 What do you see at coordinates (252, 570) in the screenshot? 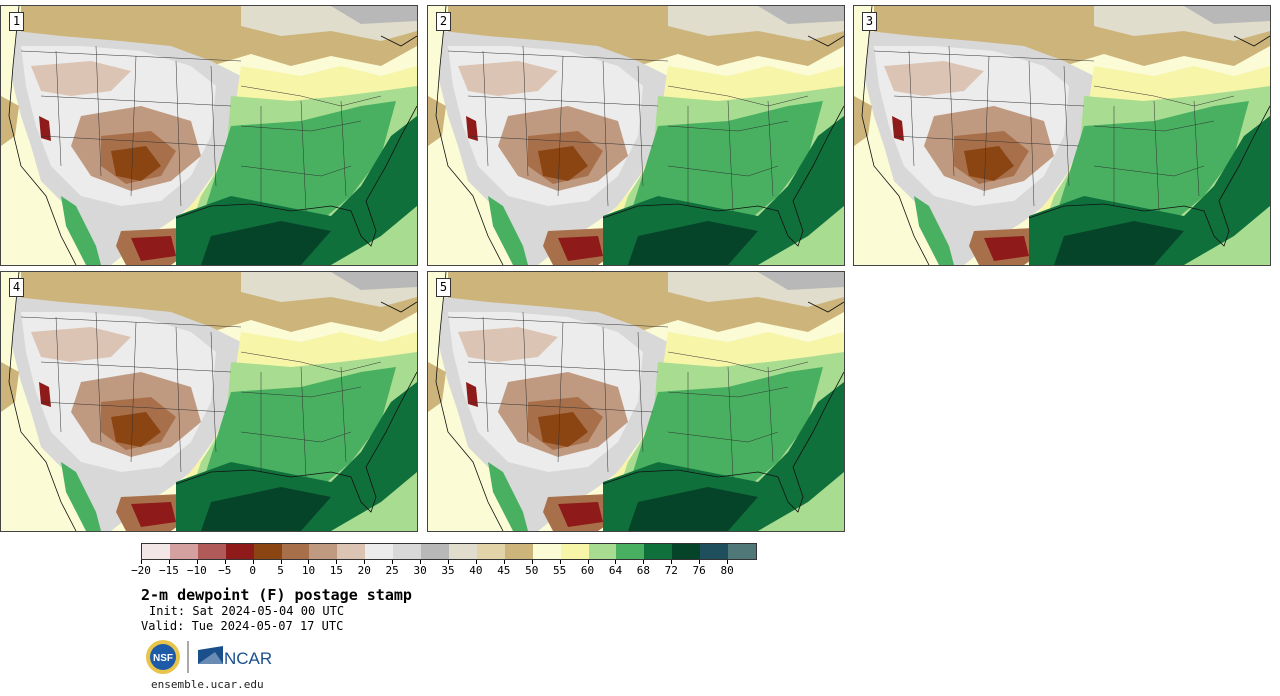
I see `colorbar-tick-label: 0` at bounding box center [252, 570].